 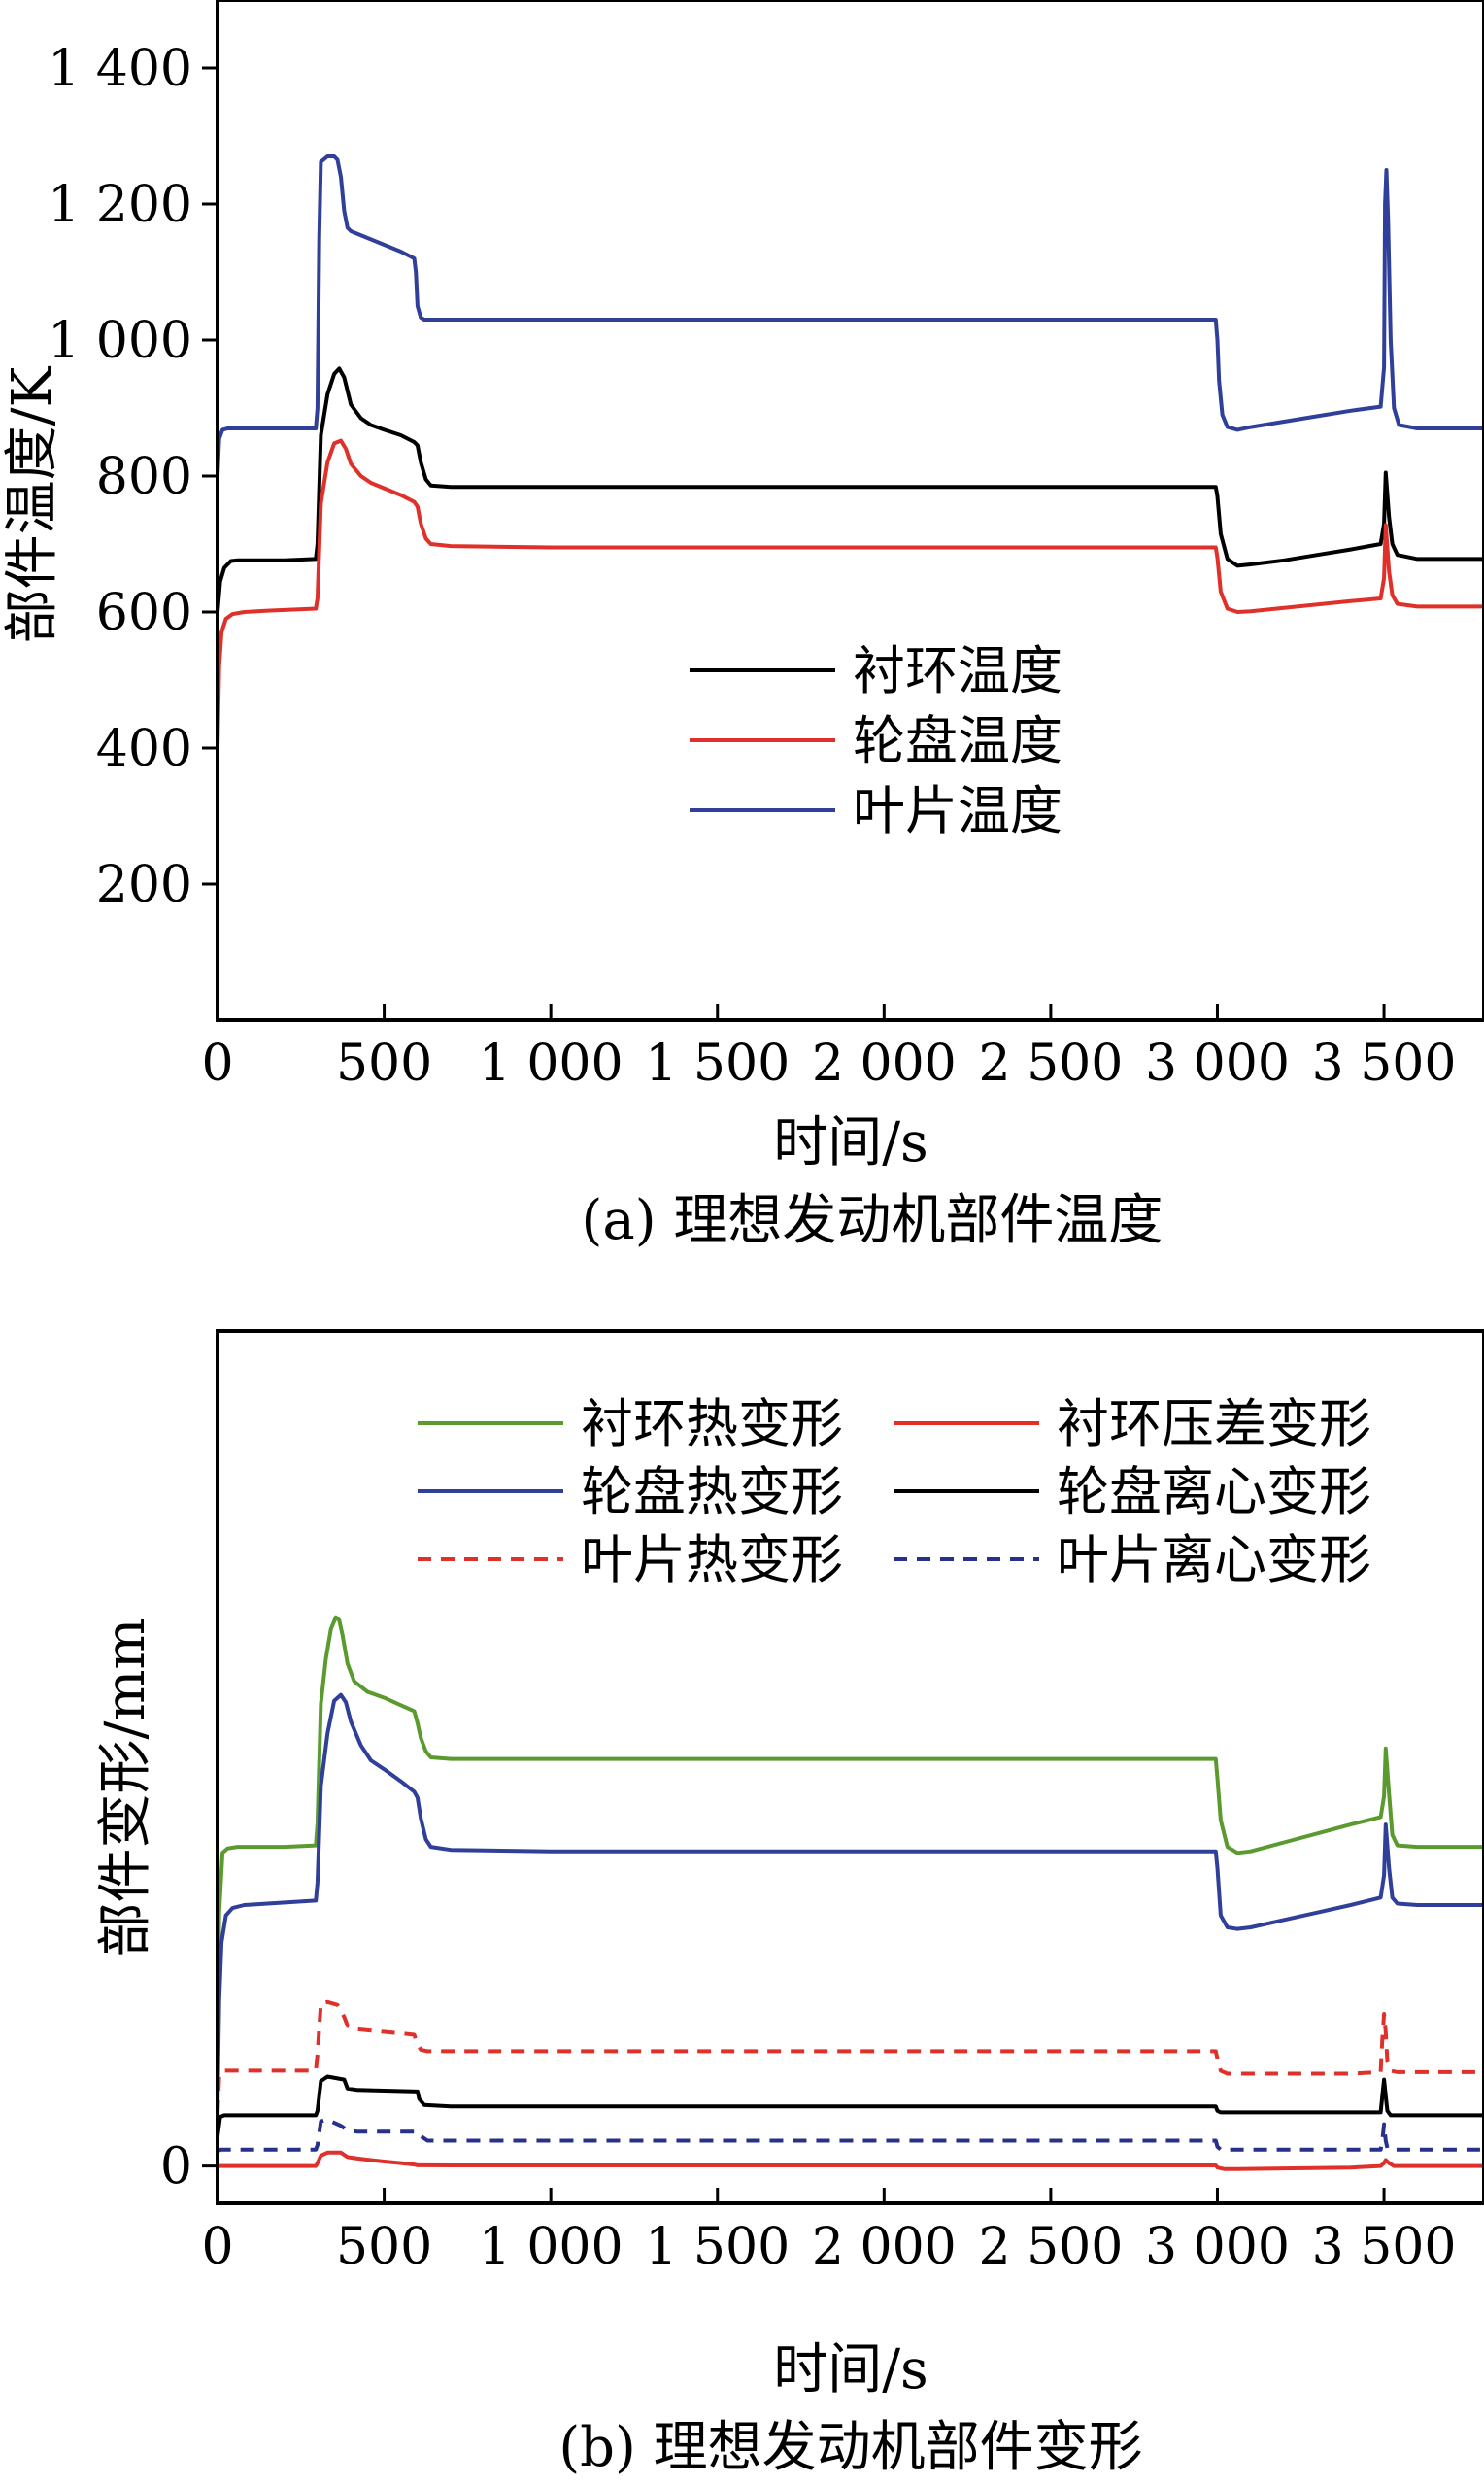 What do you see at coordinates (712, 1491) in the screenshot?
I see `panel-b-legend-label-3: 轮盘热变形` at bounding box center [712, 1491].